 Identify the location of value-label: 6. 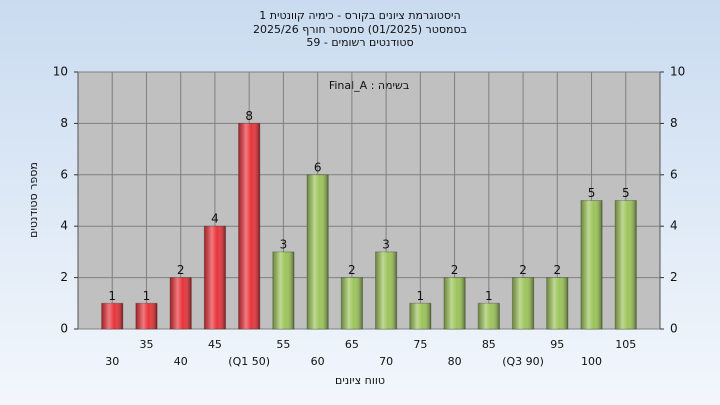
(318, 167).